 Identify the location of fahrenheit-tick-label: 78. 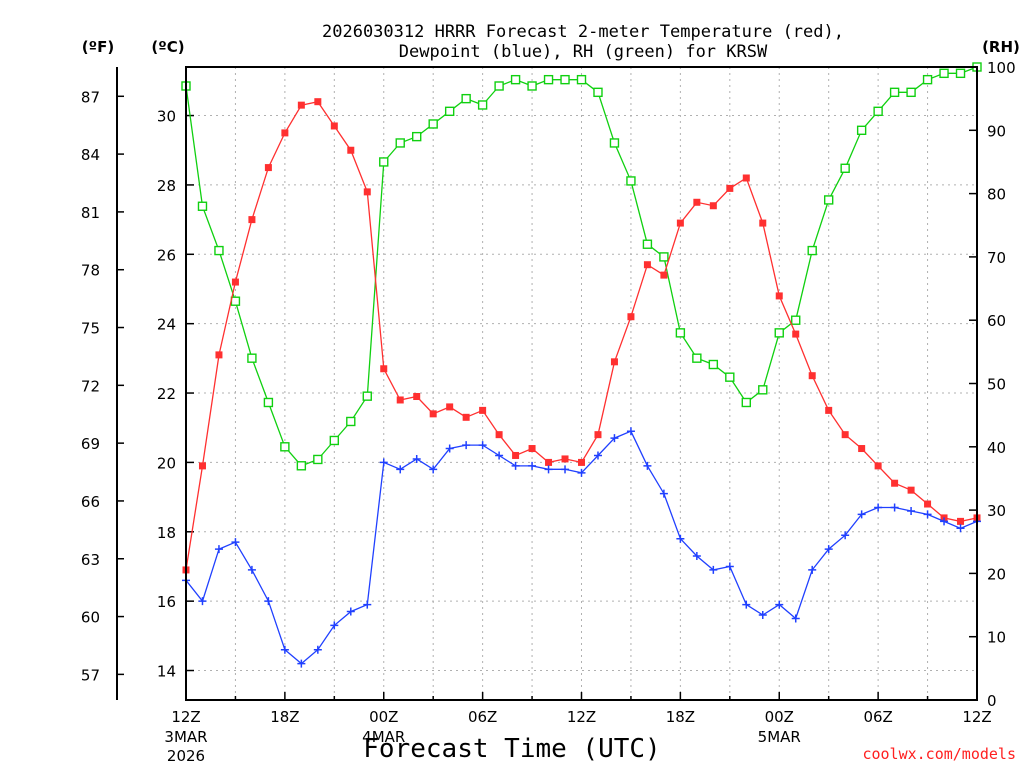
(90, 271).